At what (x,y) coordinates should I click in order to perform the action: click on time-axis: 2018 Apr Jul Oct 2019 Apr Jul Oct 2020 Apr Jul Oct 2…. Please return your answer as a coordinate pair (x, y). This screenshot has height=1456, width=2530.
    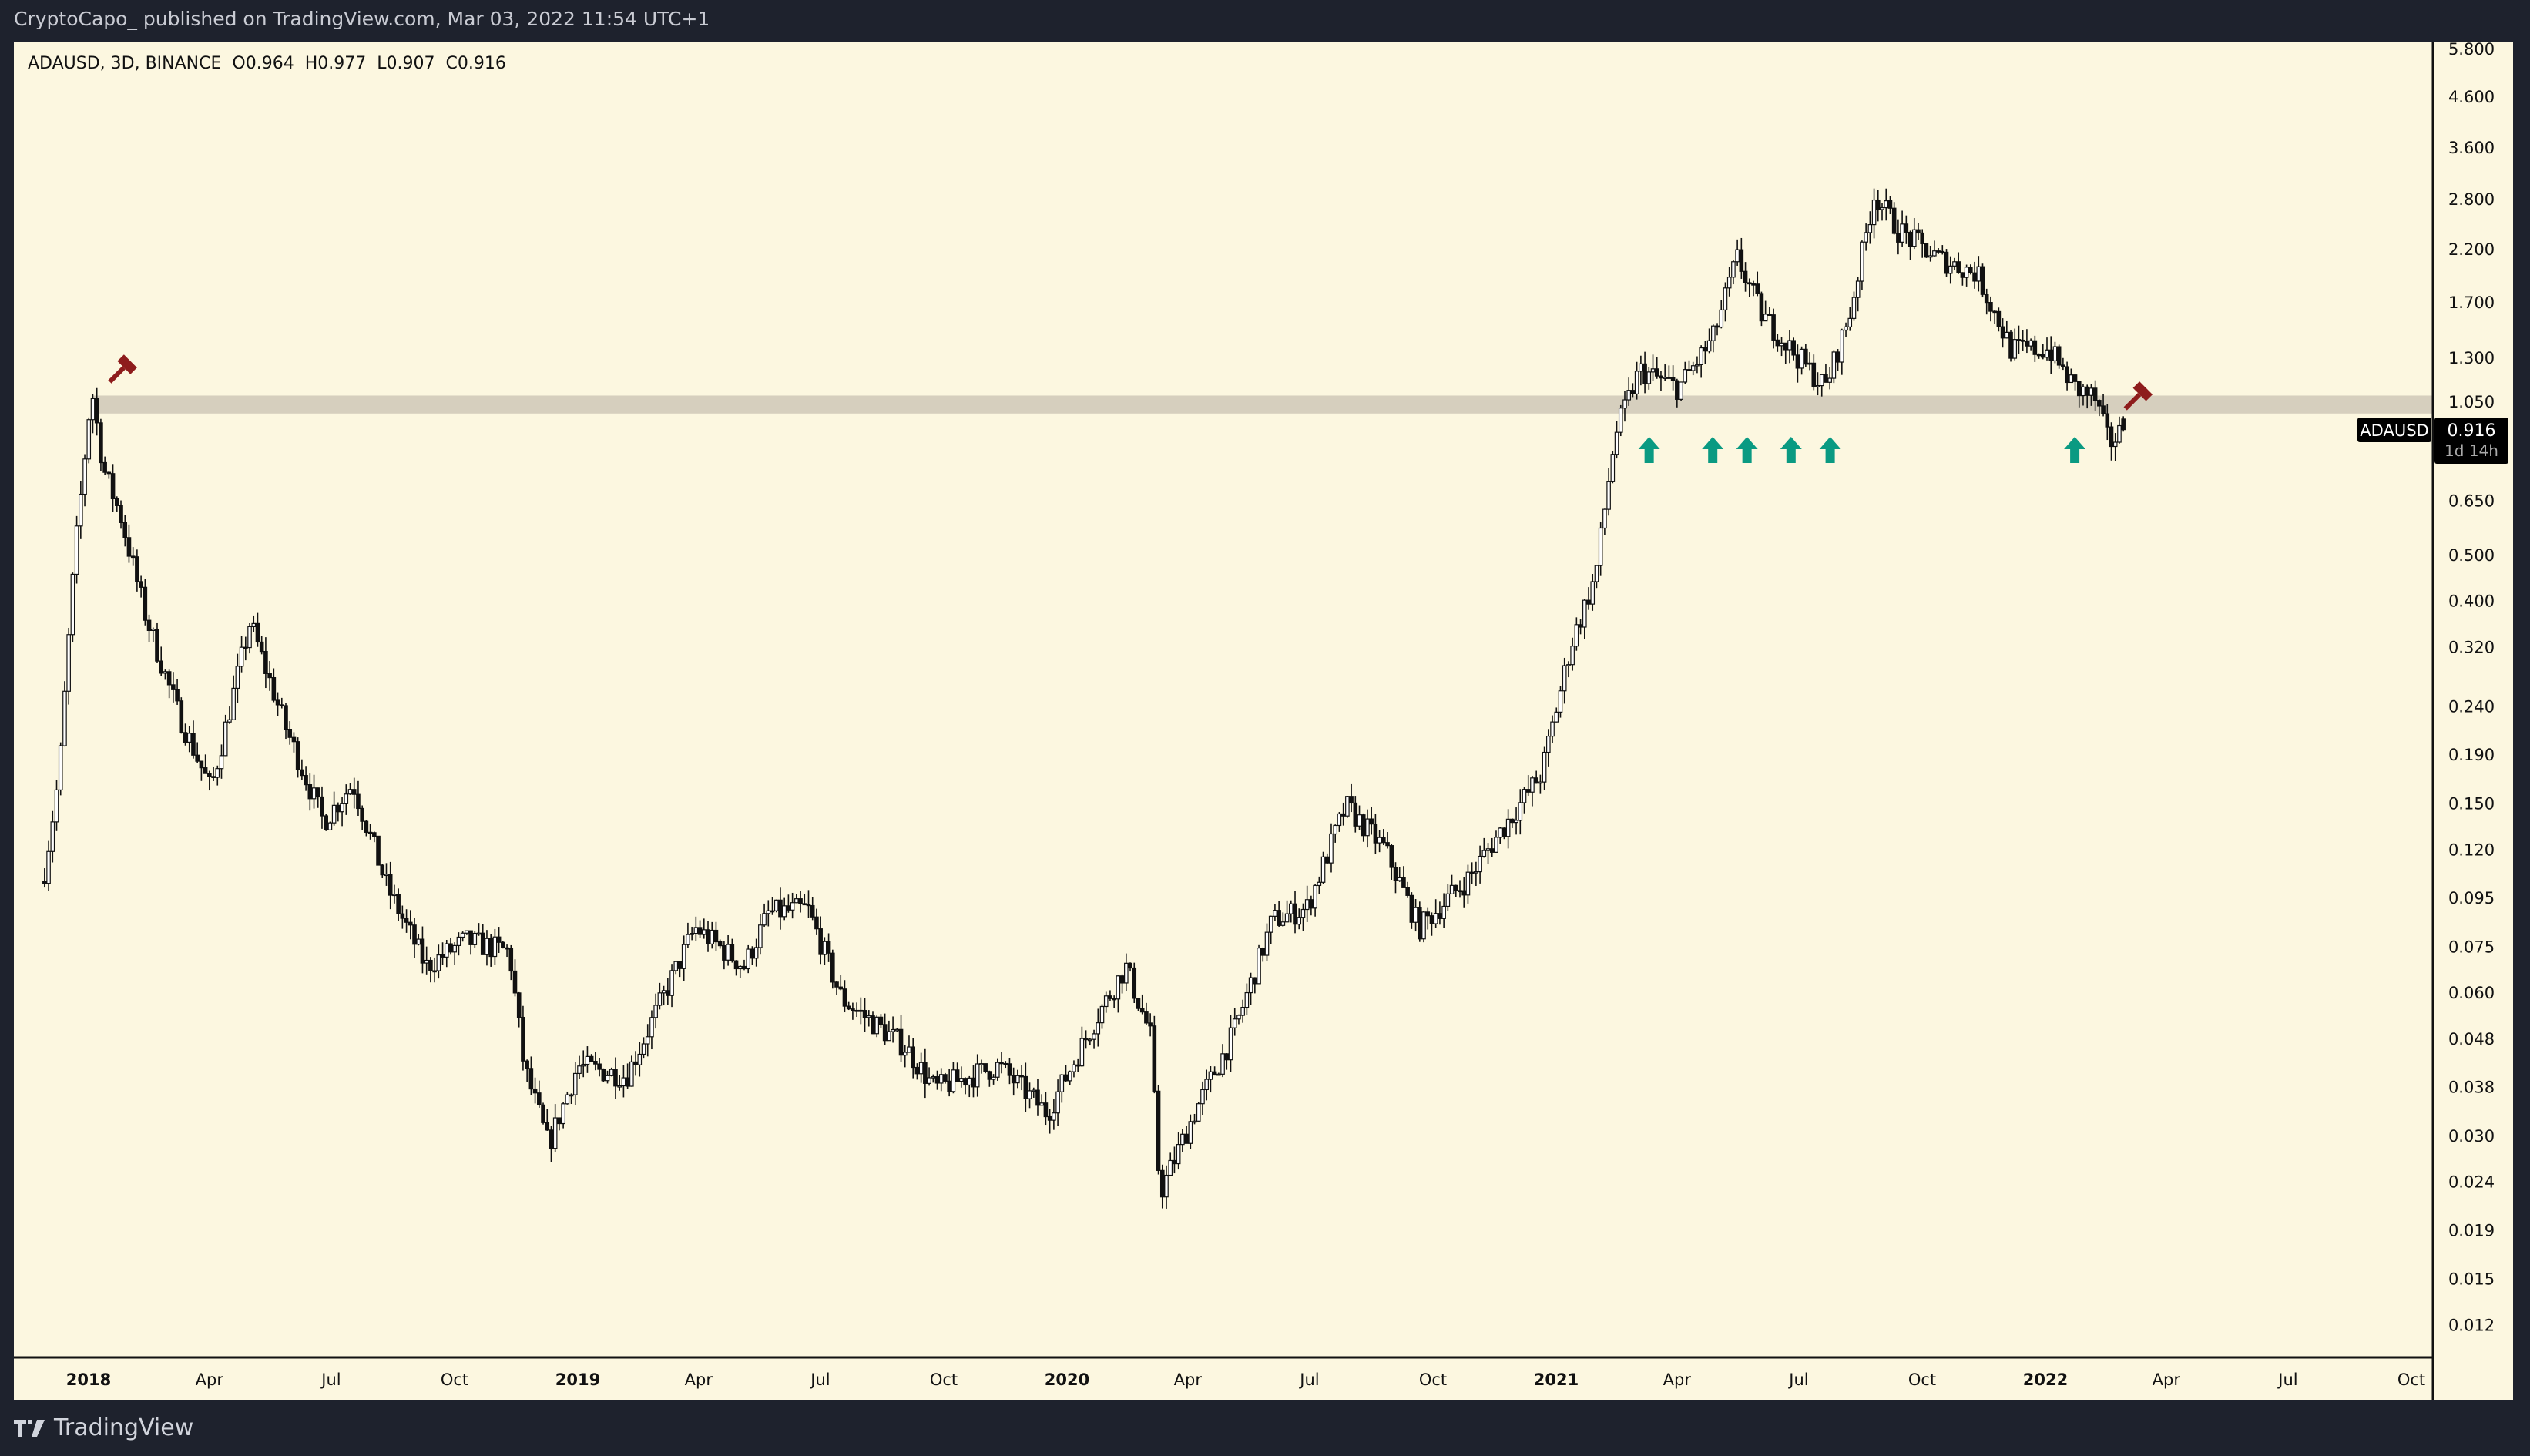
    Looking at the image, I should click on (1245, 1379).